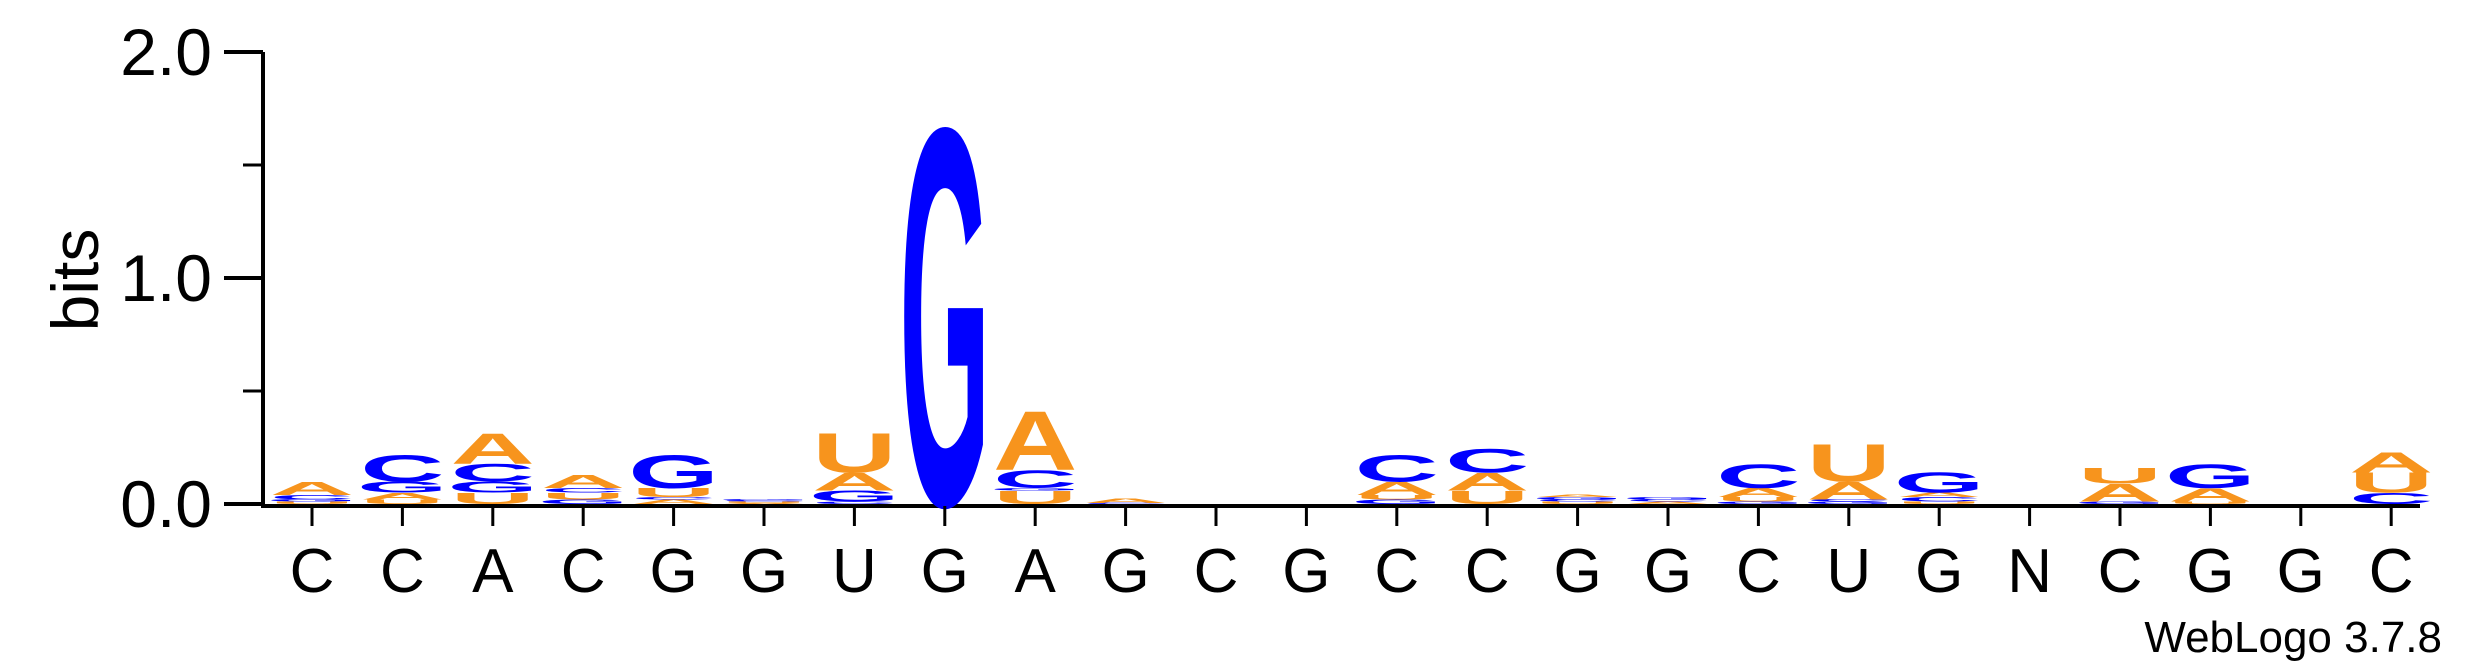  I want to click on y-tick-label: 0.0, so click(166, 504).